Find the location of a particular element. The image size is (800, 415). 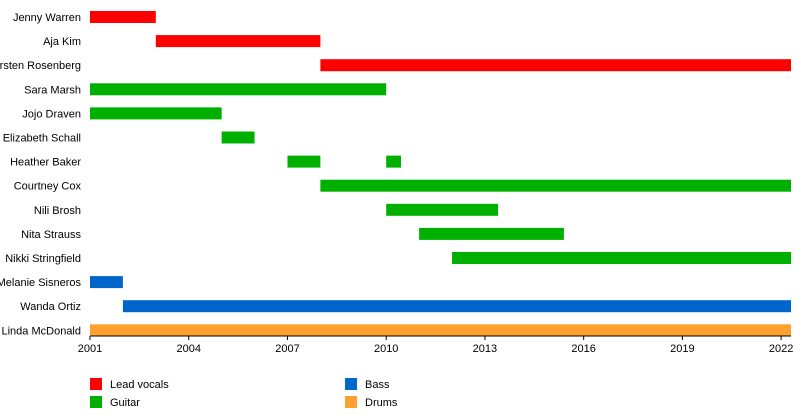

member-row: Kirsten Rosenberg is located at coordinates (395, 65).